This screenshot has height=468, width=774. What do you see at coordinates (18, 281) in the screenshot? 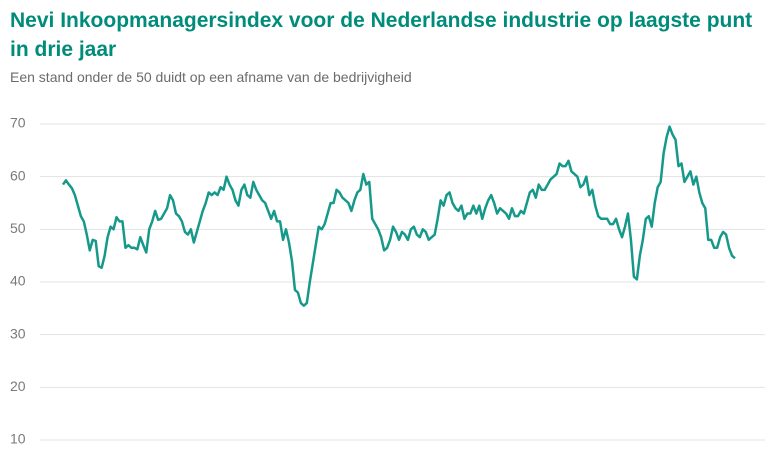
I see `y-tick-label: 40` at bounding box center [18, 281].